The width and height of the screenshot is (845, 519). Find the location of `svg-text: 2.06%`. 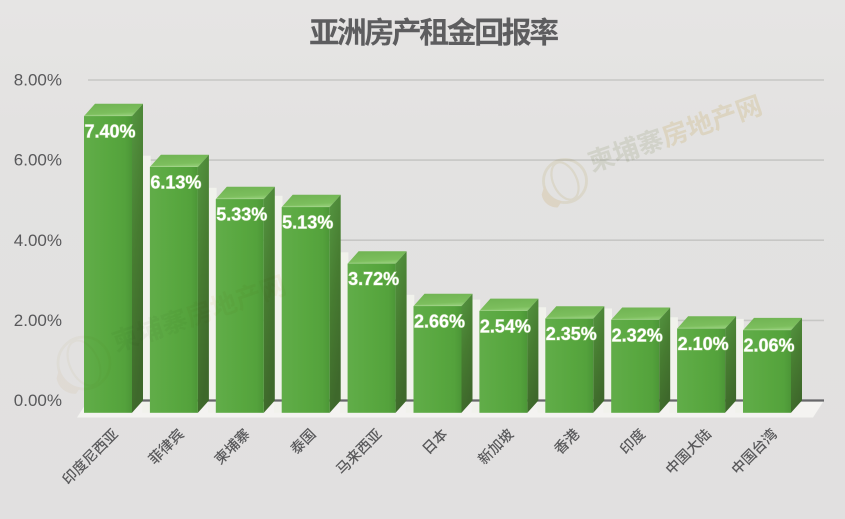

svg-text: 2.06% is located at coordinates (768, 346).